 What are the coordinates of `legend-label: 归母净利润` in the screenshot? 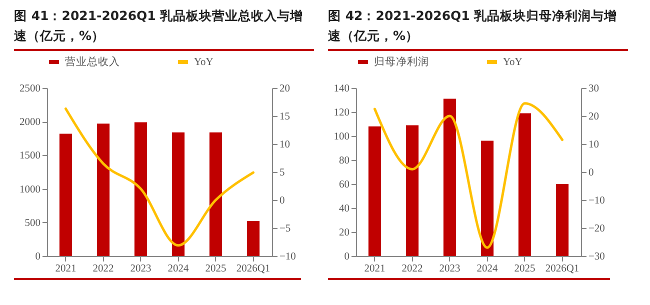 It's located at (401, 61).